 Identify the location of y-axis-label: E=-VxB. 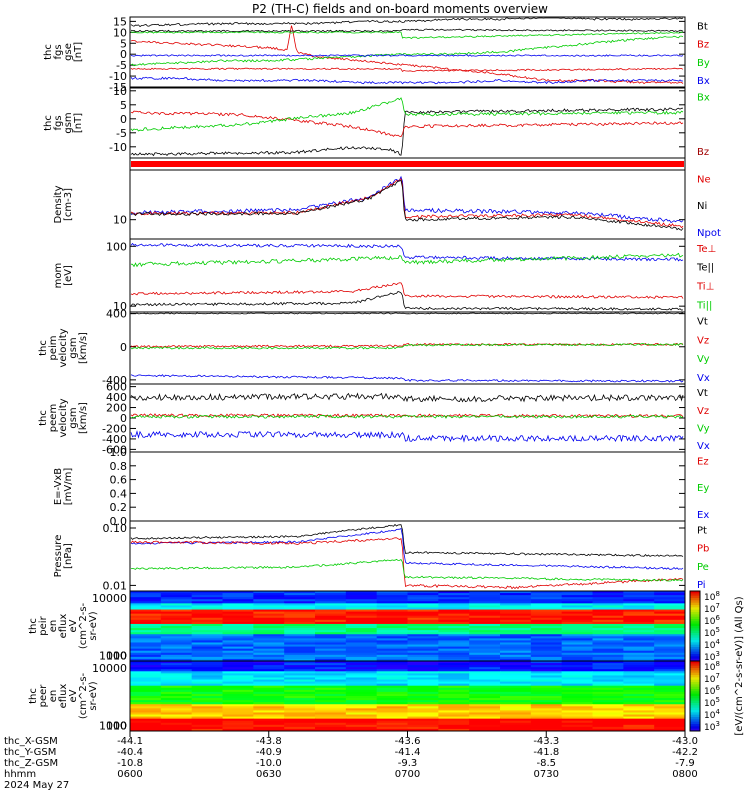
(58, 486).